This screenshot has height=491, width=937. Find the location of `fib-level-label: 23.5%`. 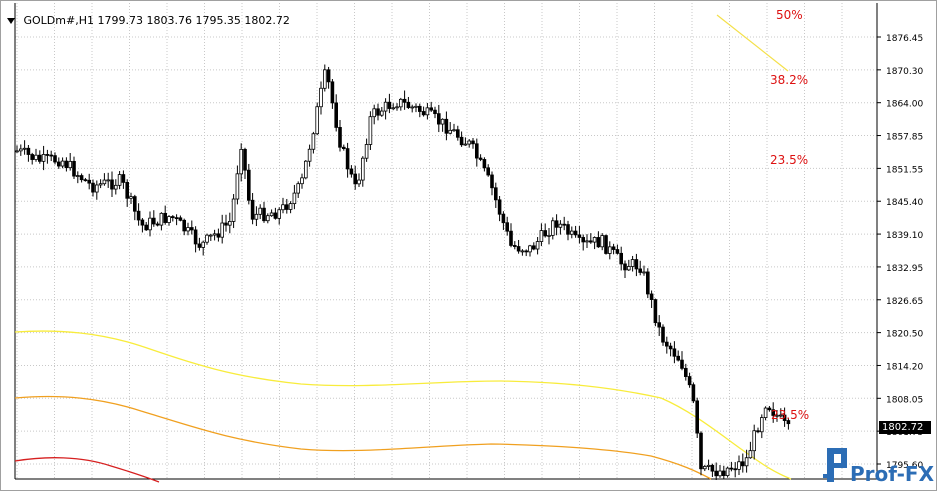

fib-level-label: 23.5% is located at coordinates (790, 415).